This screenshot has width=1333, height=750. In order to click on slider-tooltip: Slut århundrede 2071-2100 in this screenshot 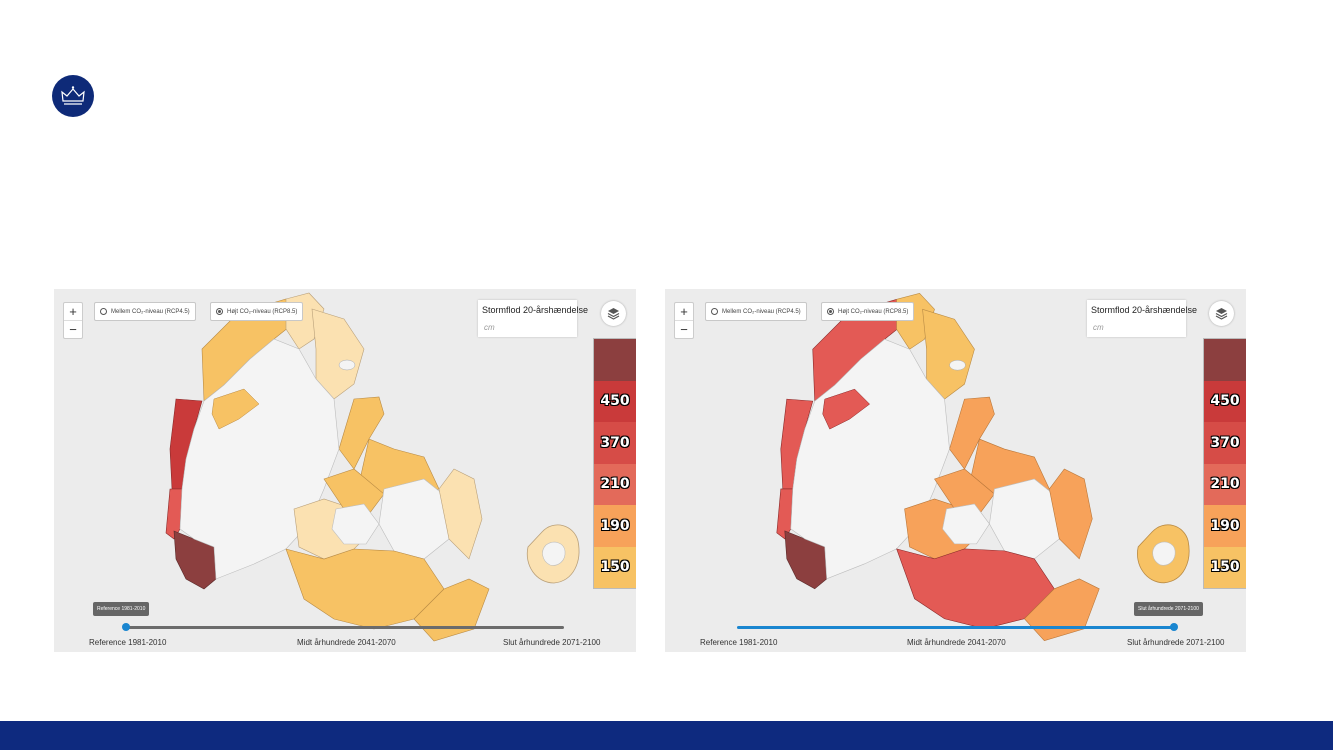, I will do `click(1168, 609)`.